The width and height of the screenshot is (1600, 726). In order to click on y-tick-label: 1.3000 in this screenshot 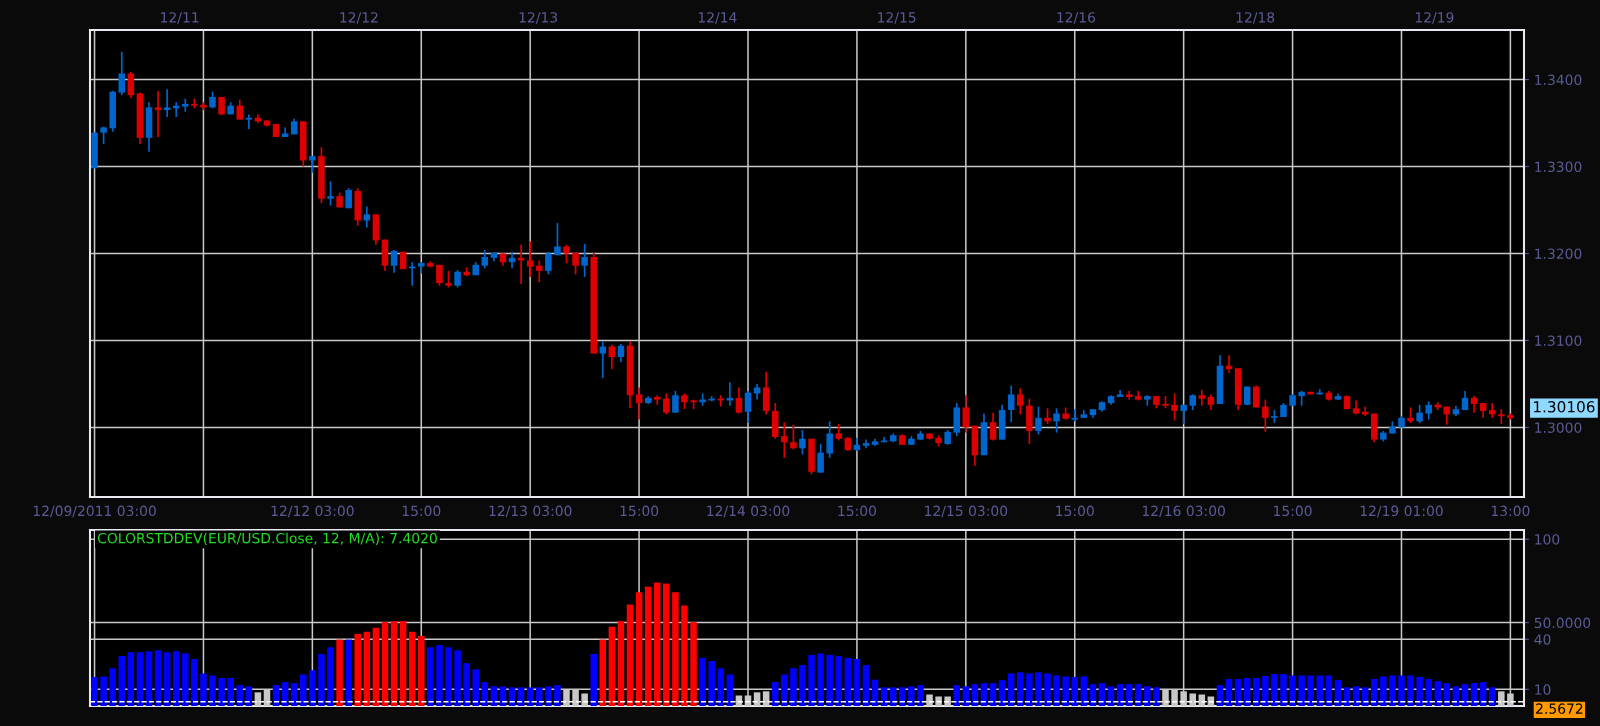, I will do `click(1558, 427)`.